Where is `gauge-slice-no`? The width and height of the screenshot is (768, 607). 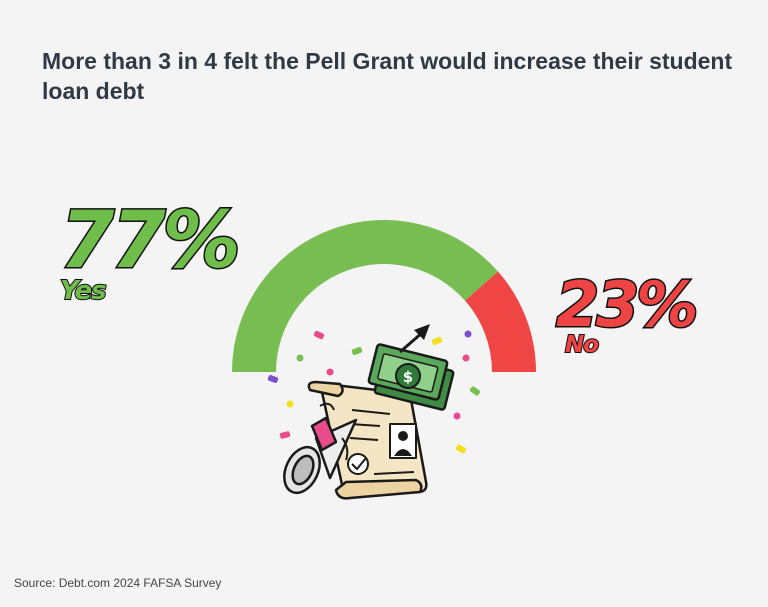
gauge-slice-no is located at coordinates (500, 321).